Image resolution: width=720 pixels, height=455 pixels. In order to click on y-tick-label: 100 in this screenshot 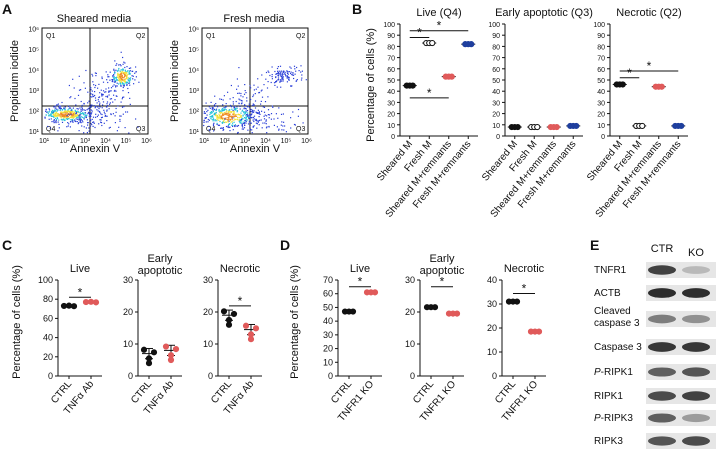, I will do `click(45, 280)`.